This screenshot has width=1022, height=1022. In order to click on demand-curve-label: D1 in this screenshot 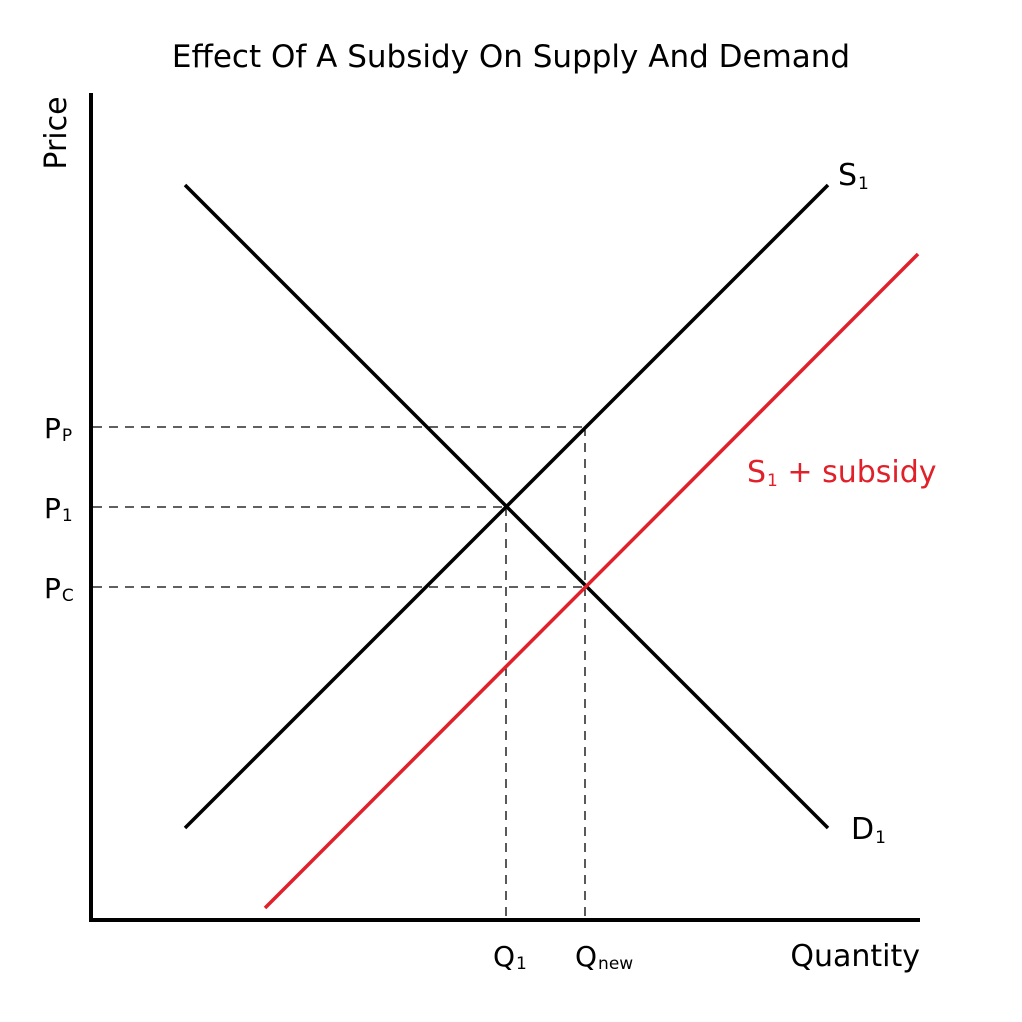, I will do `click(868, 830)`.